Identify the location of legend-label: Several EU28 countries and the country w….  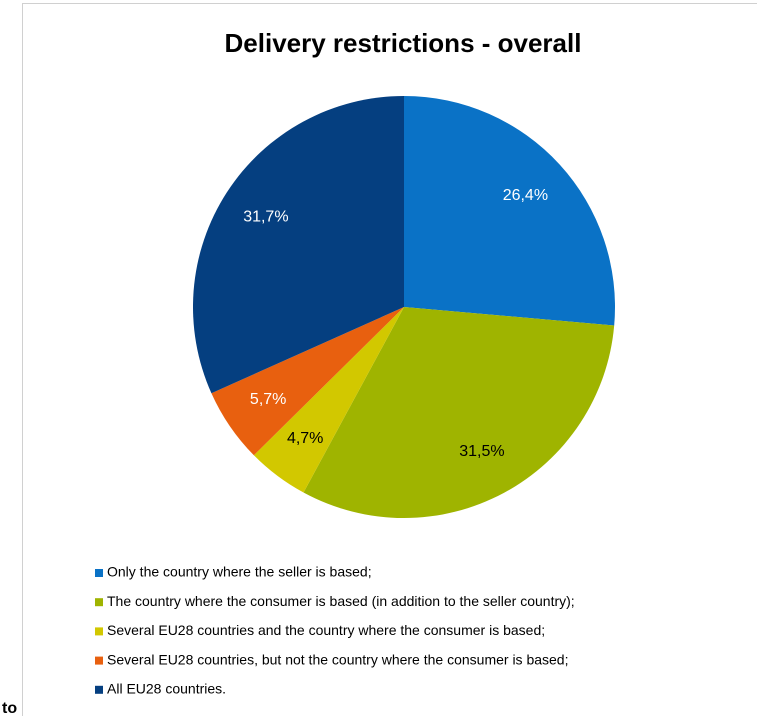
(326, 630).